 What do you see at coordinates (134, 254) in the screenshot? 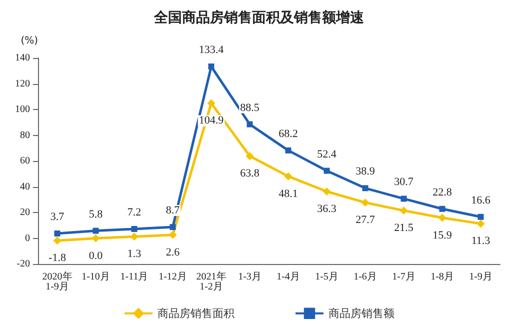
I see `data-label: 1.3` at bounding box center [134, 254].